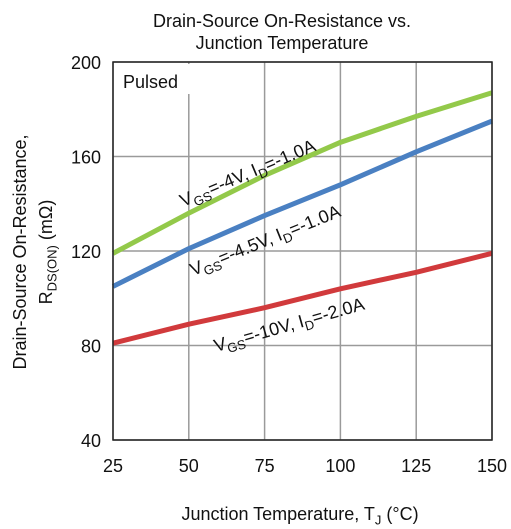  What do you see at coordinates (91, 347) in the screenshot?
I see `y-tick-label: 80` at bounding box center [91, 347].